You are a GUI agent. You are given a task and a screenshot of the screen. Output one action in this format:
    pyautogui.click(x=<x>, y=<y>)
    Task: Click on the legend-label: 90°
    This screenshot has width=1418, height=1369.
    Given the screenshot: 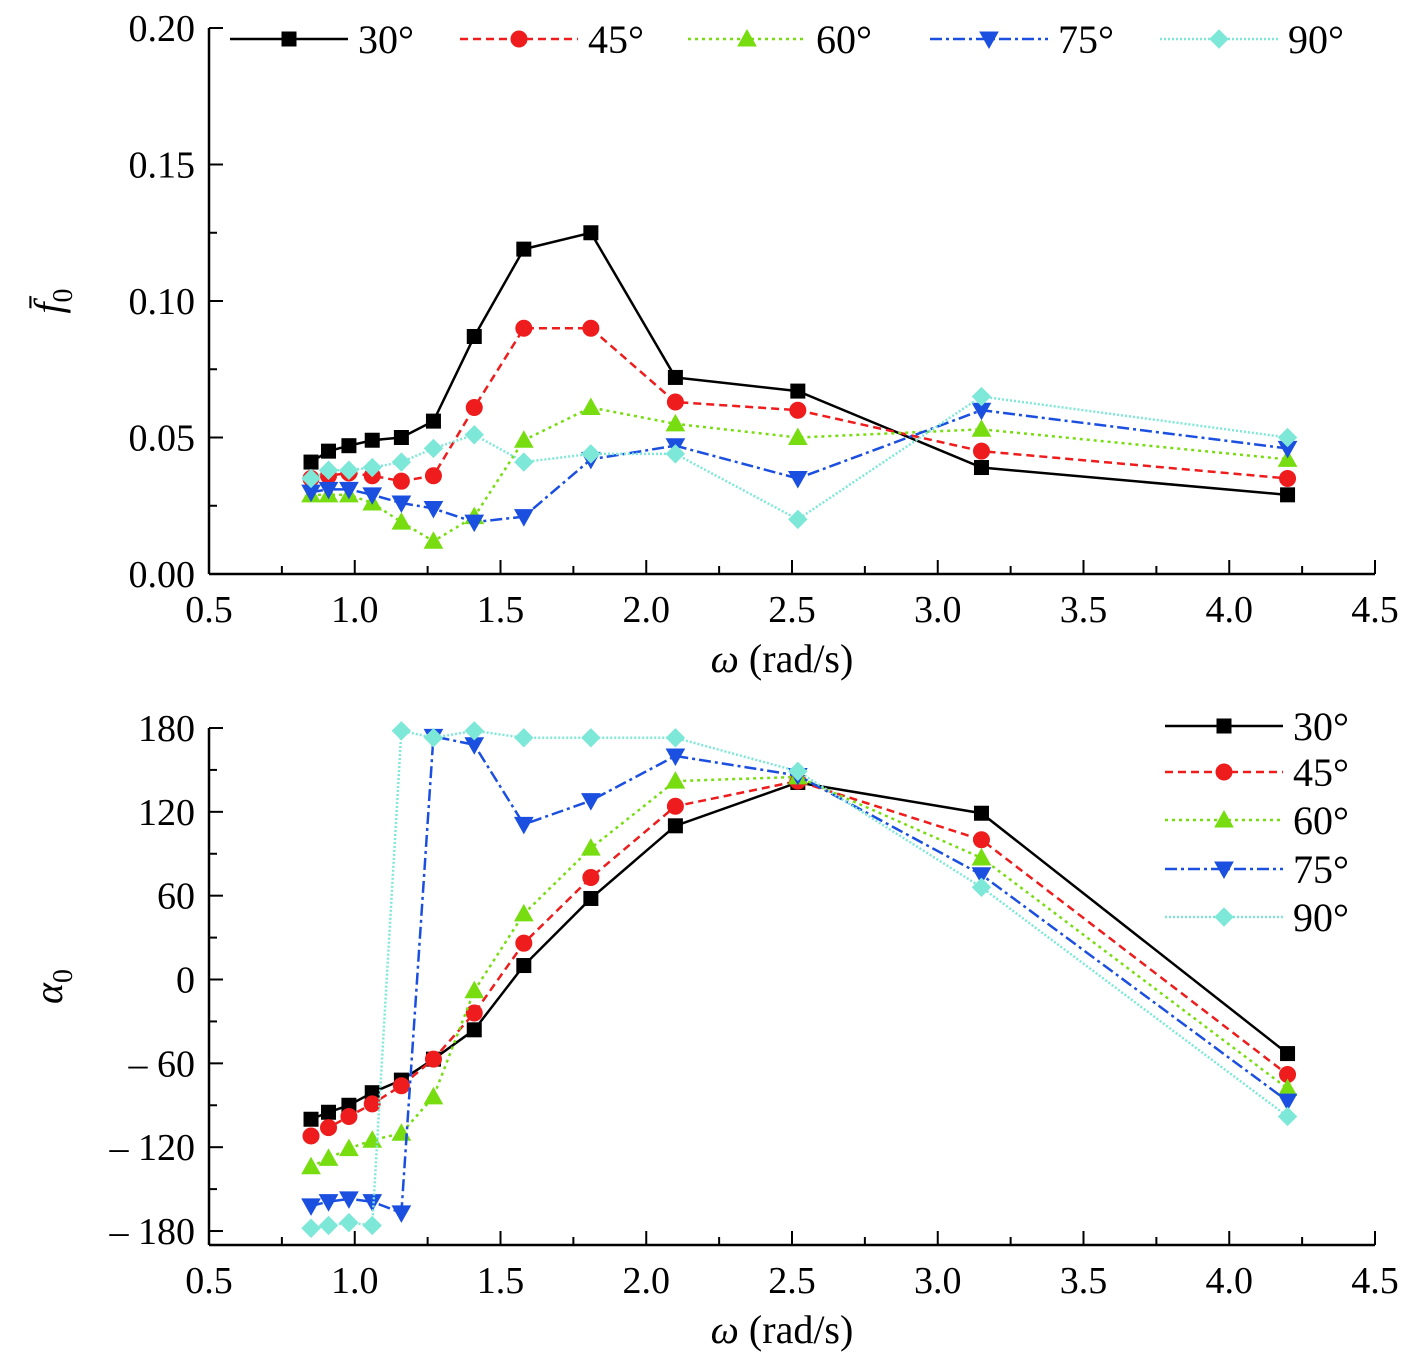 What is the action you would take?
    pyautogui.click(x=1321, y=917)
    